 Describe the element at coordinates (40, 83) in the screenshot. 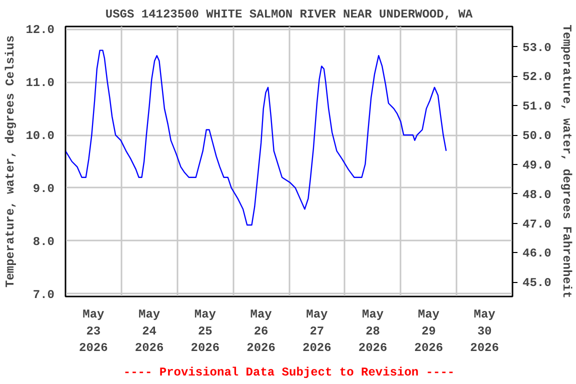

I see `y-tick-label: 11.0` at that location.